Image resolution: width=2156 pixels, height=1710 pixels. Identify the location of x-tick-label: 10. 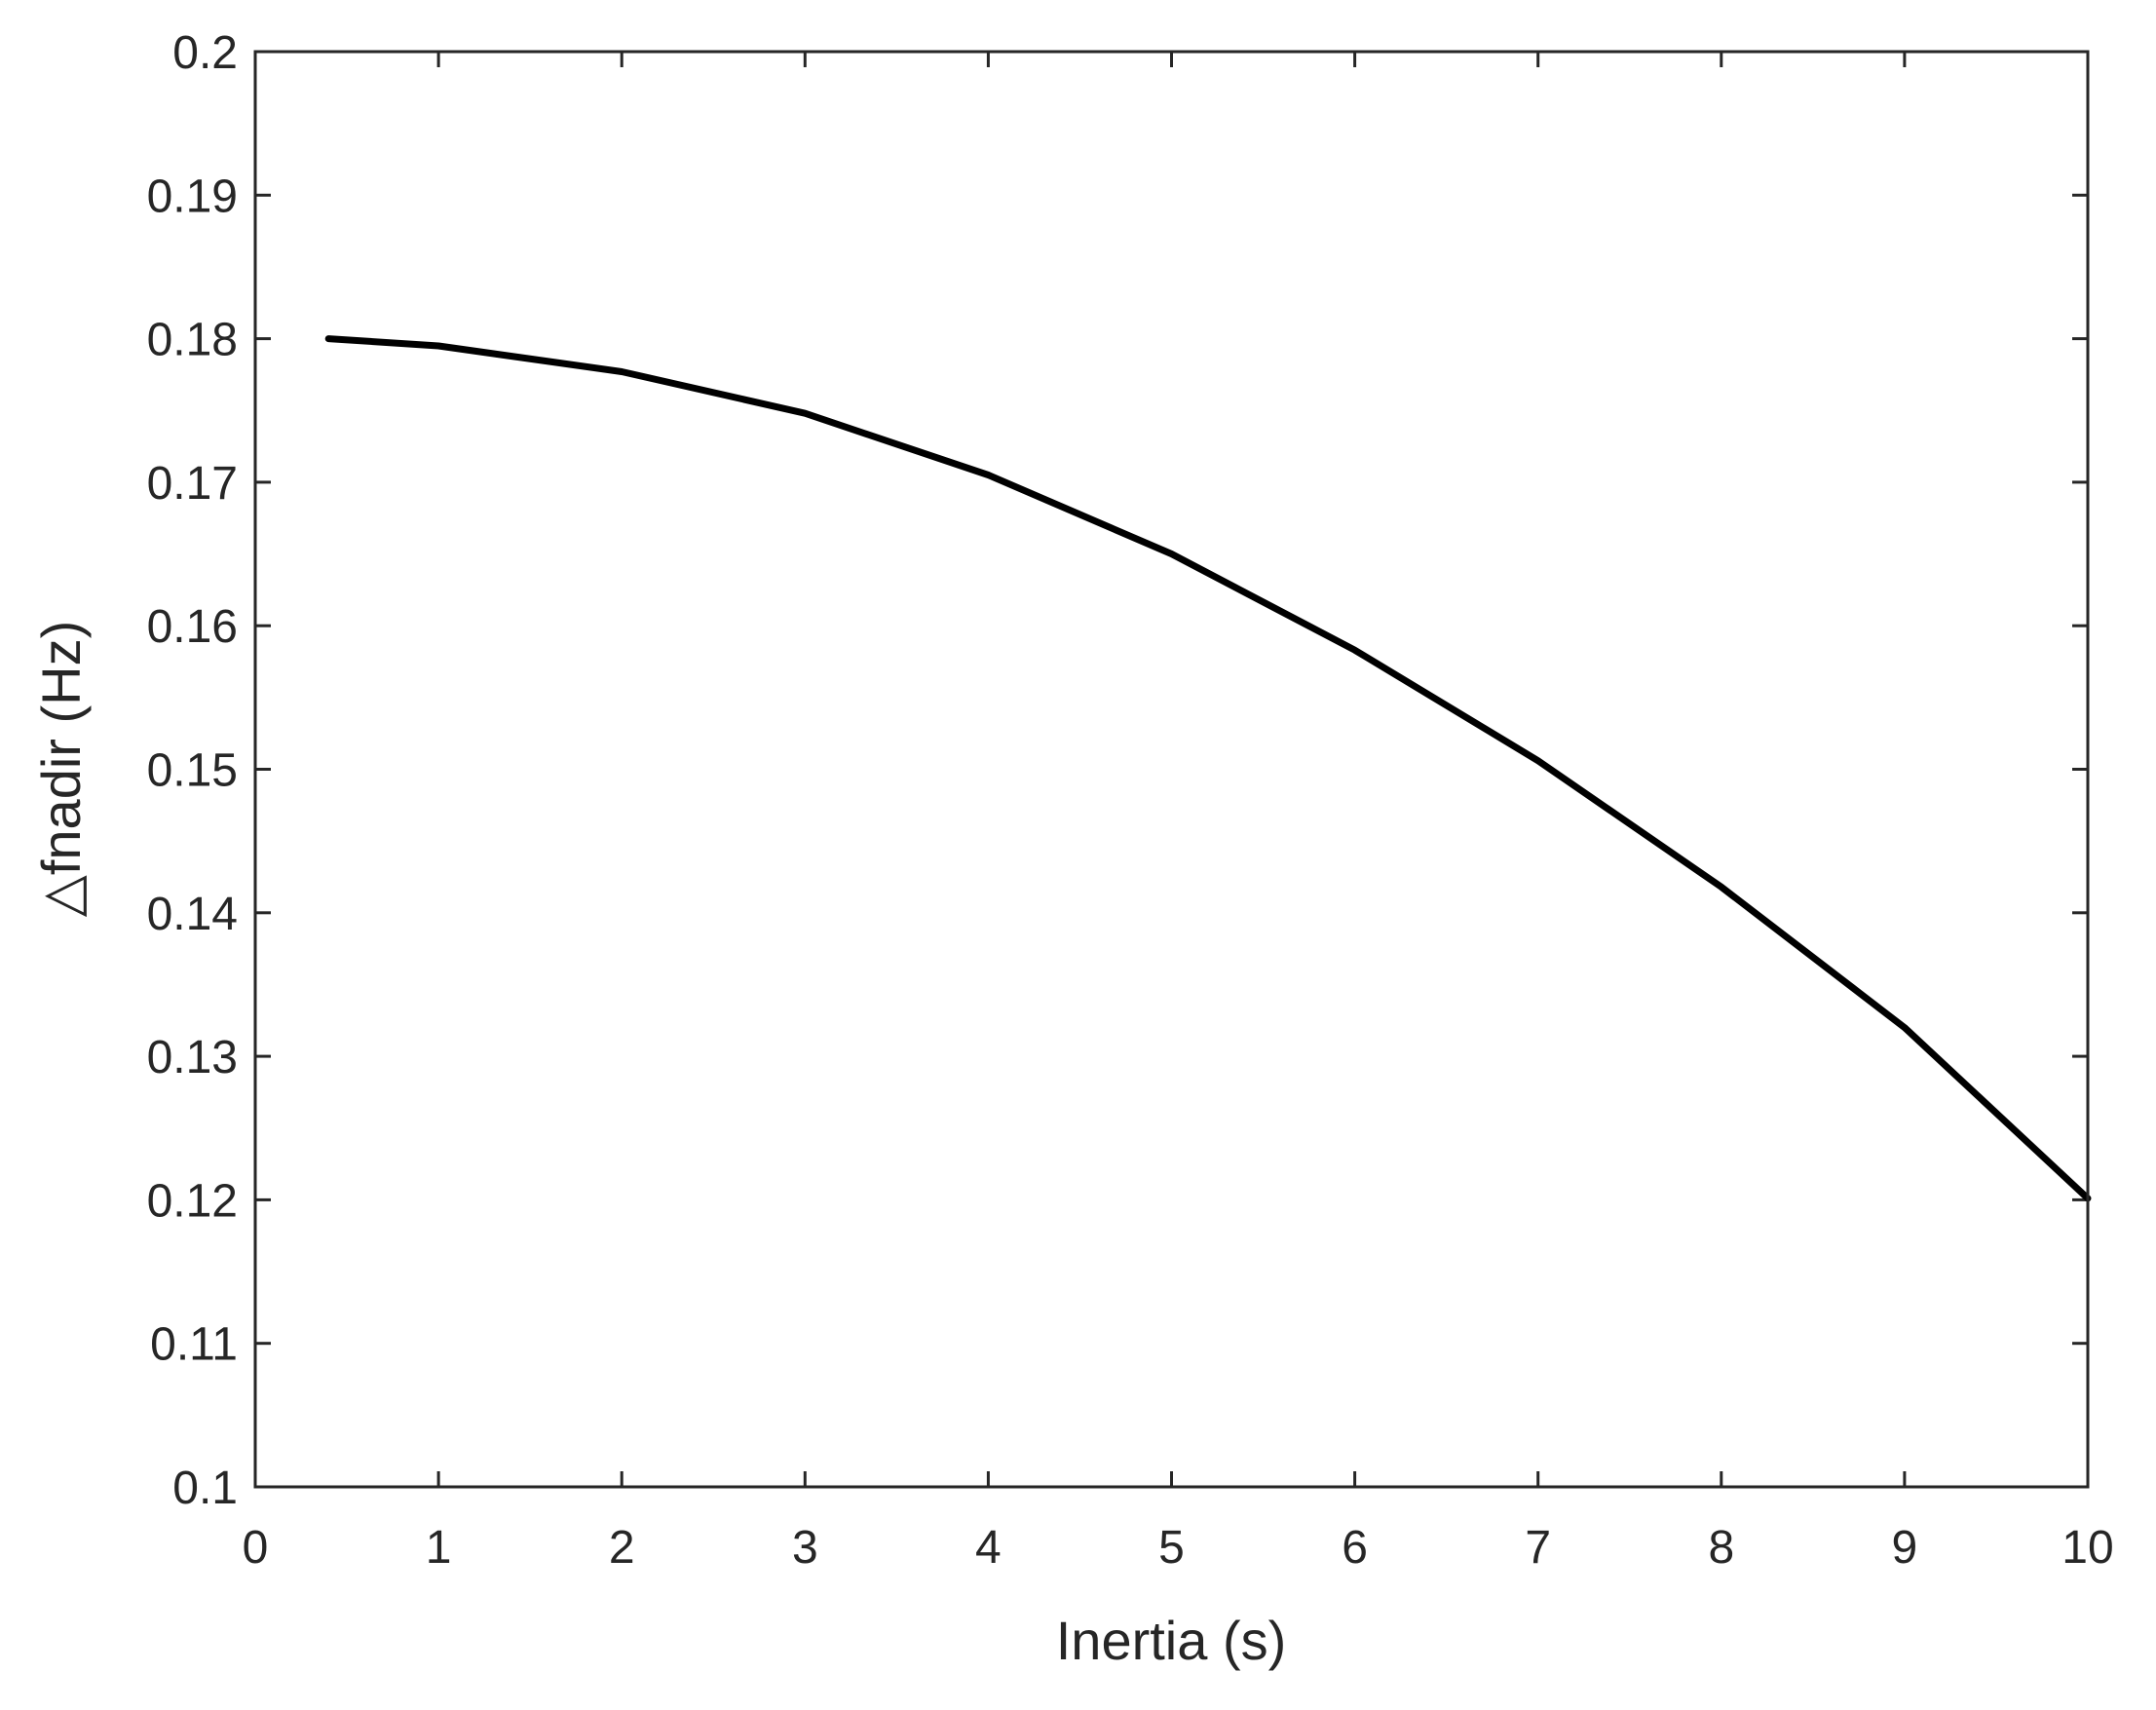
(2087, 1548).